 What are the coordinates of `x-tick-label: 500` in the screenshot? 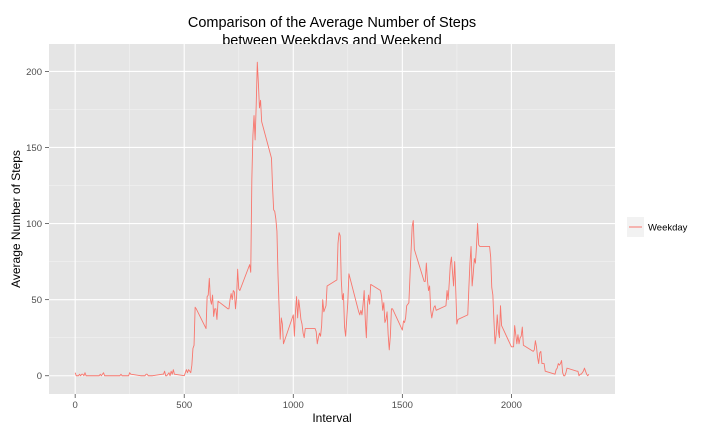 It's located at (184, 405).